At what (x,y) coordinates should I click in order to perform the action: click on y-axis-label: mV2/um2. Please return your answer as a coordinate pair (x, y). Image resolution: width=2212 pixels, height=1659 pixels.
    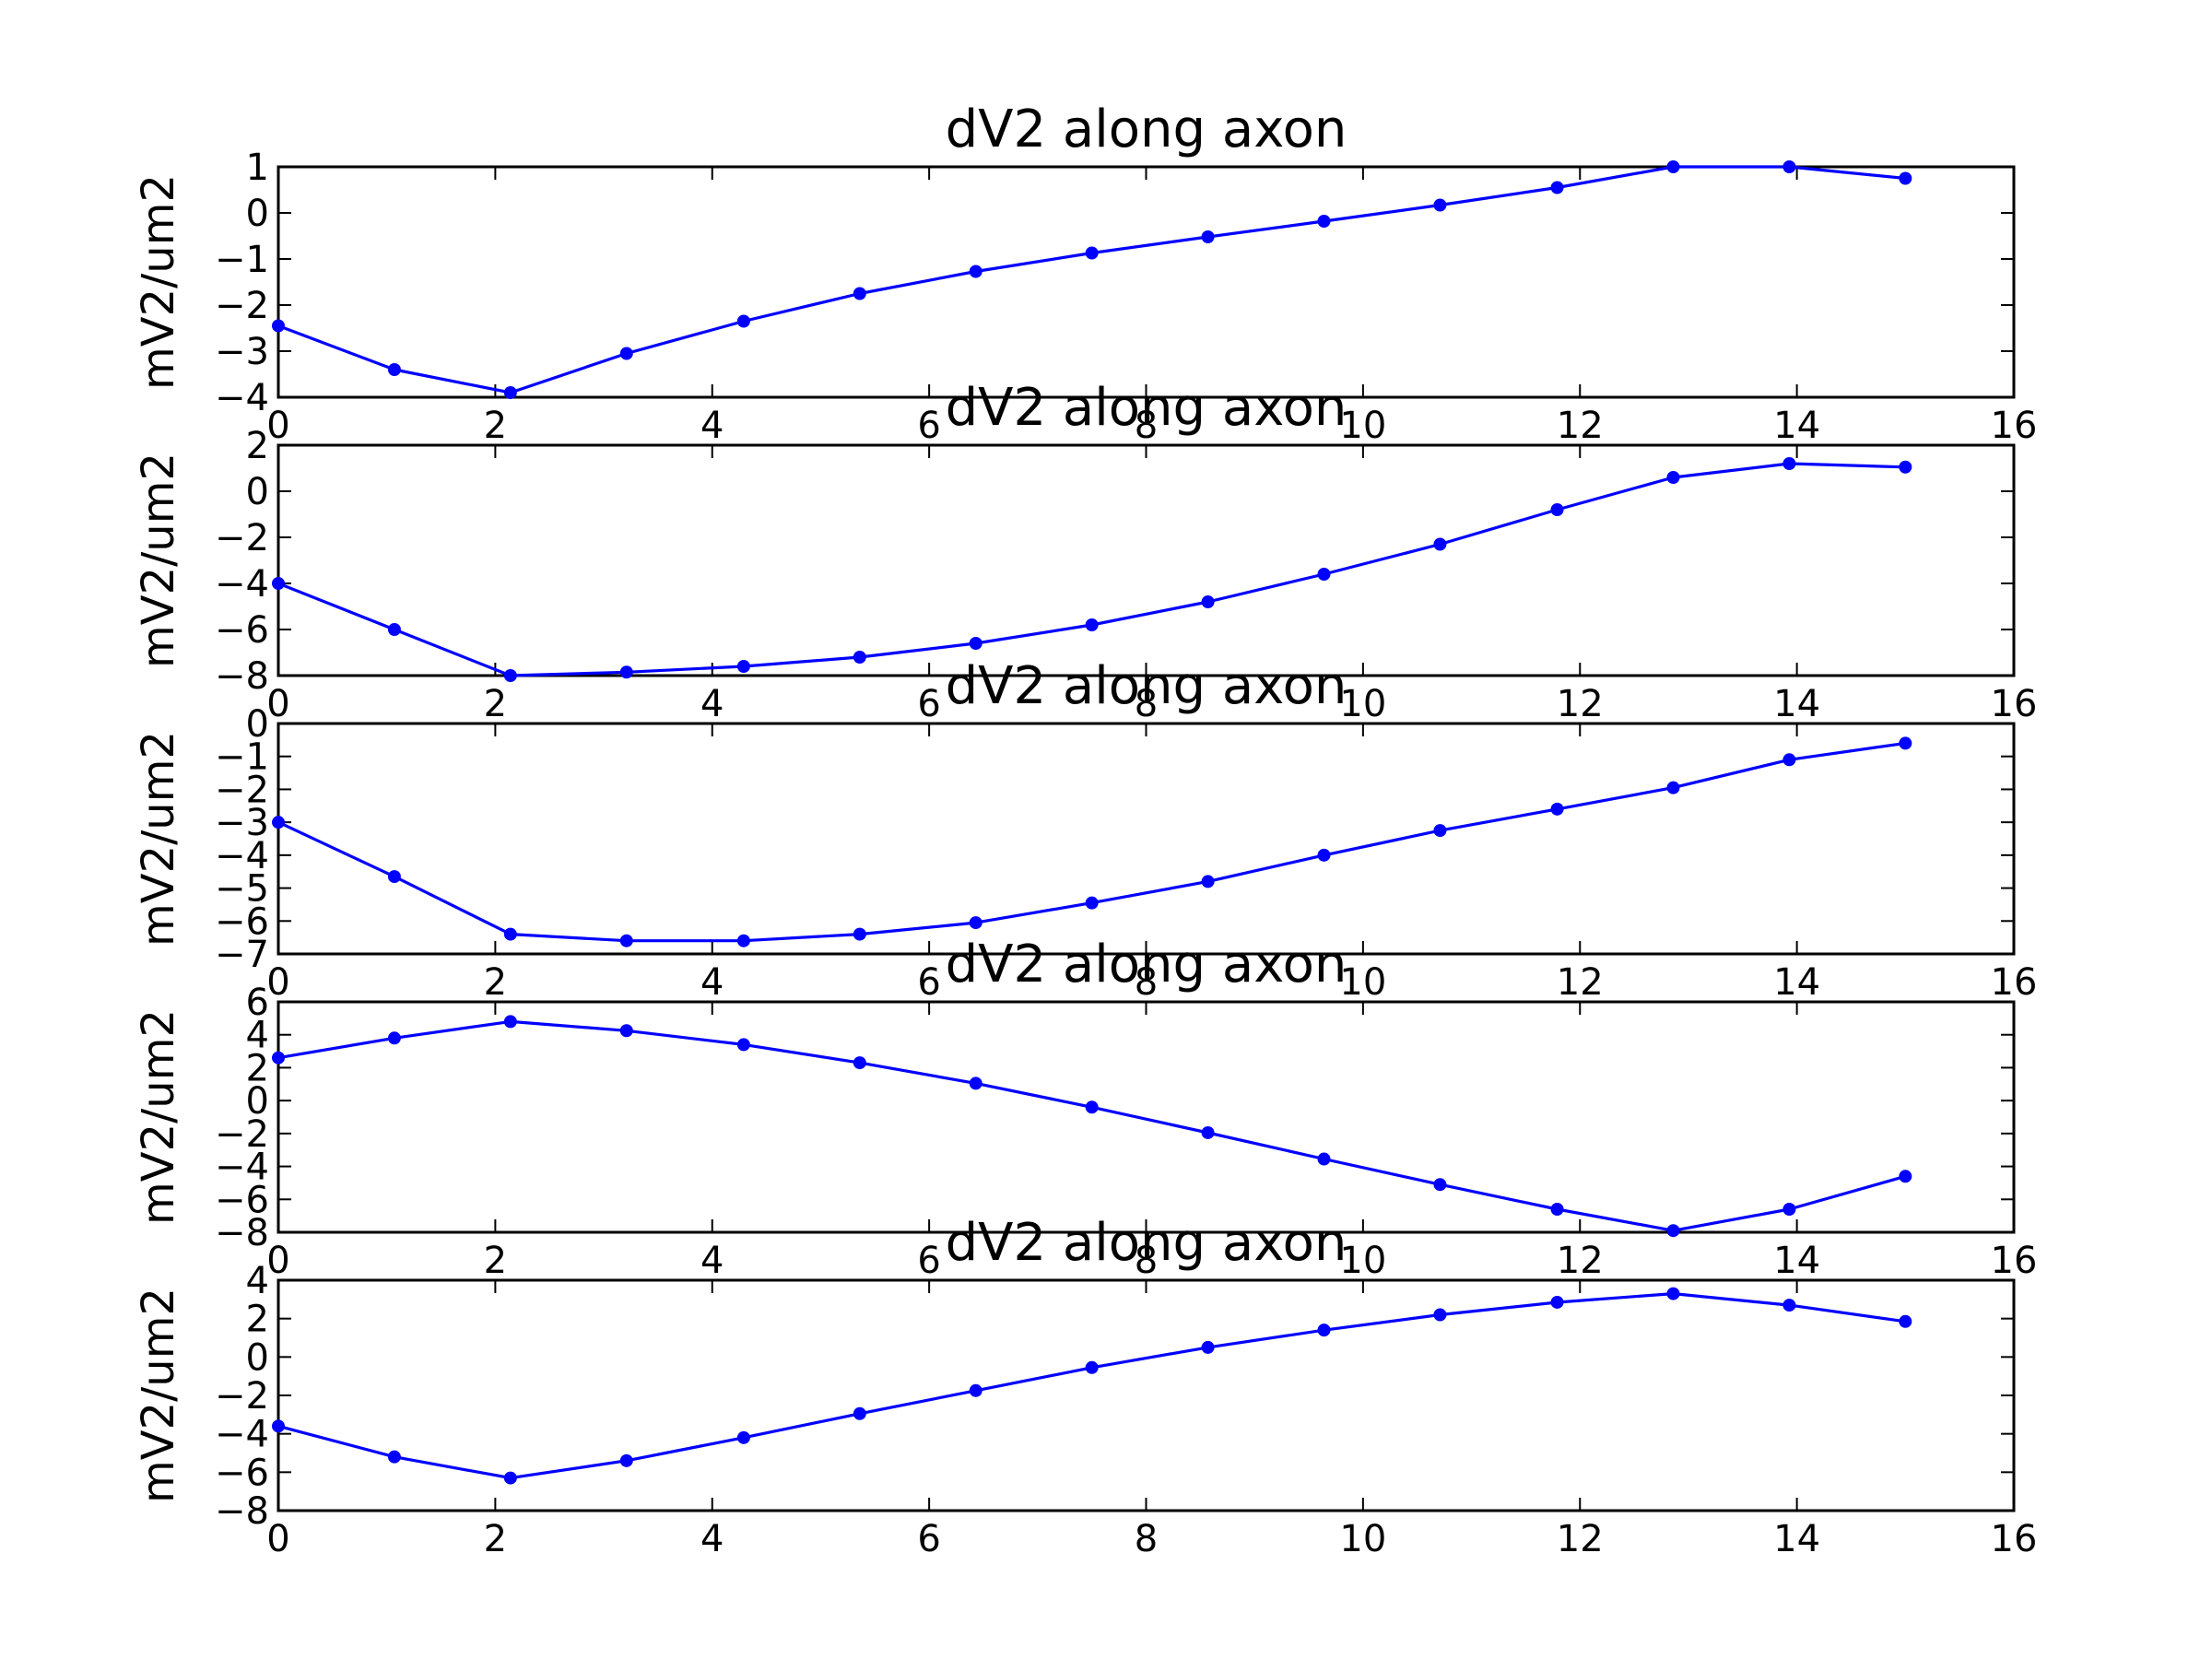
    Looking at the image, I should click on (158, 282).